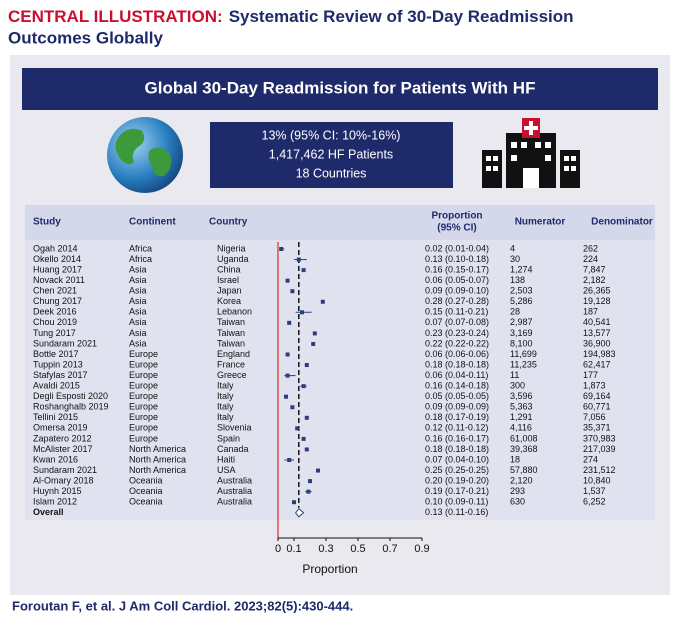 The height and width of the screenshot is (626, 680). I want to click on country: Japan, so click(229, 291).